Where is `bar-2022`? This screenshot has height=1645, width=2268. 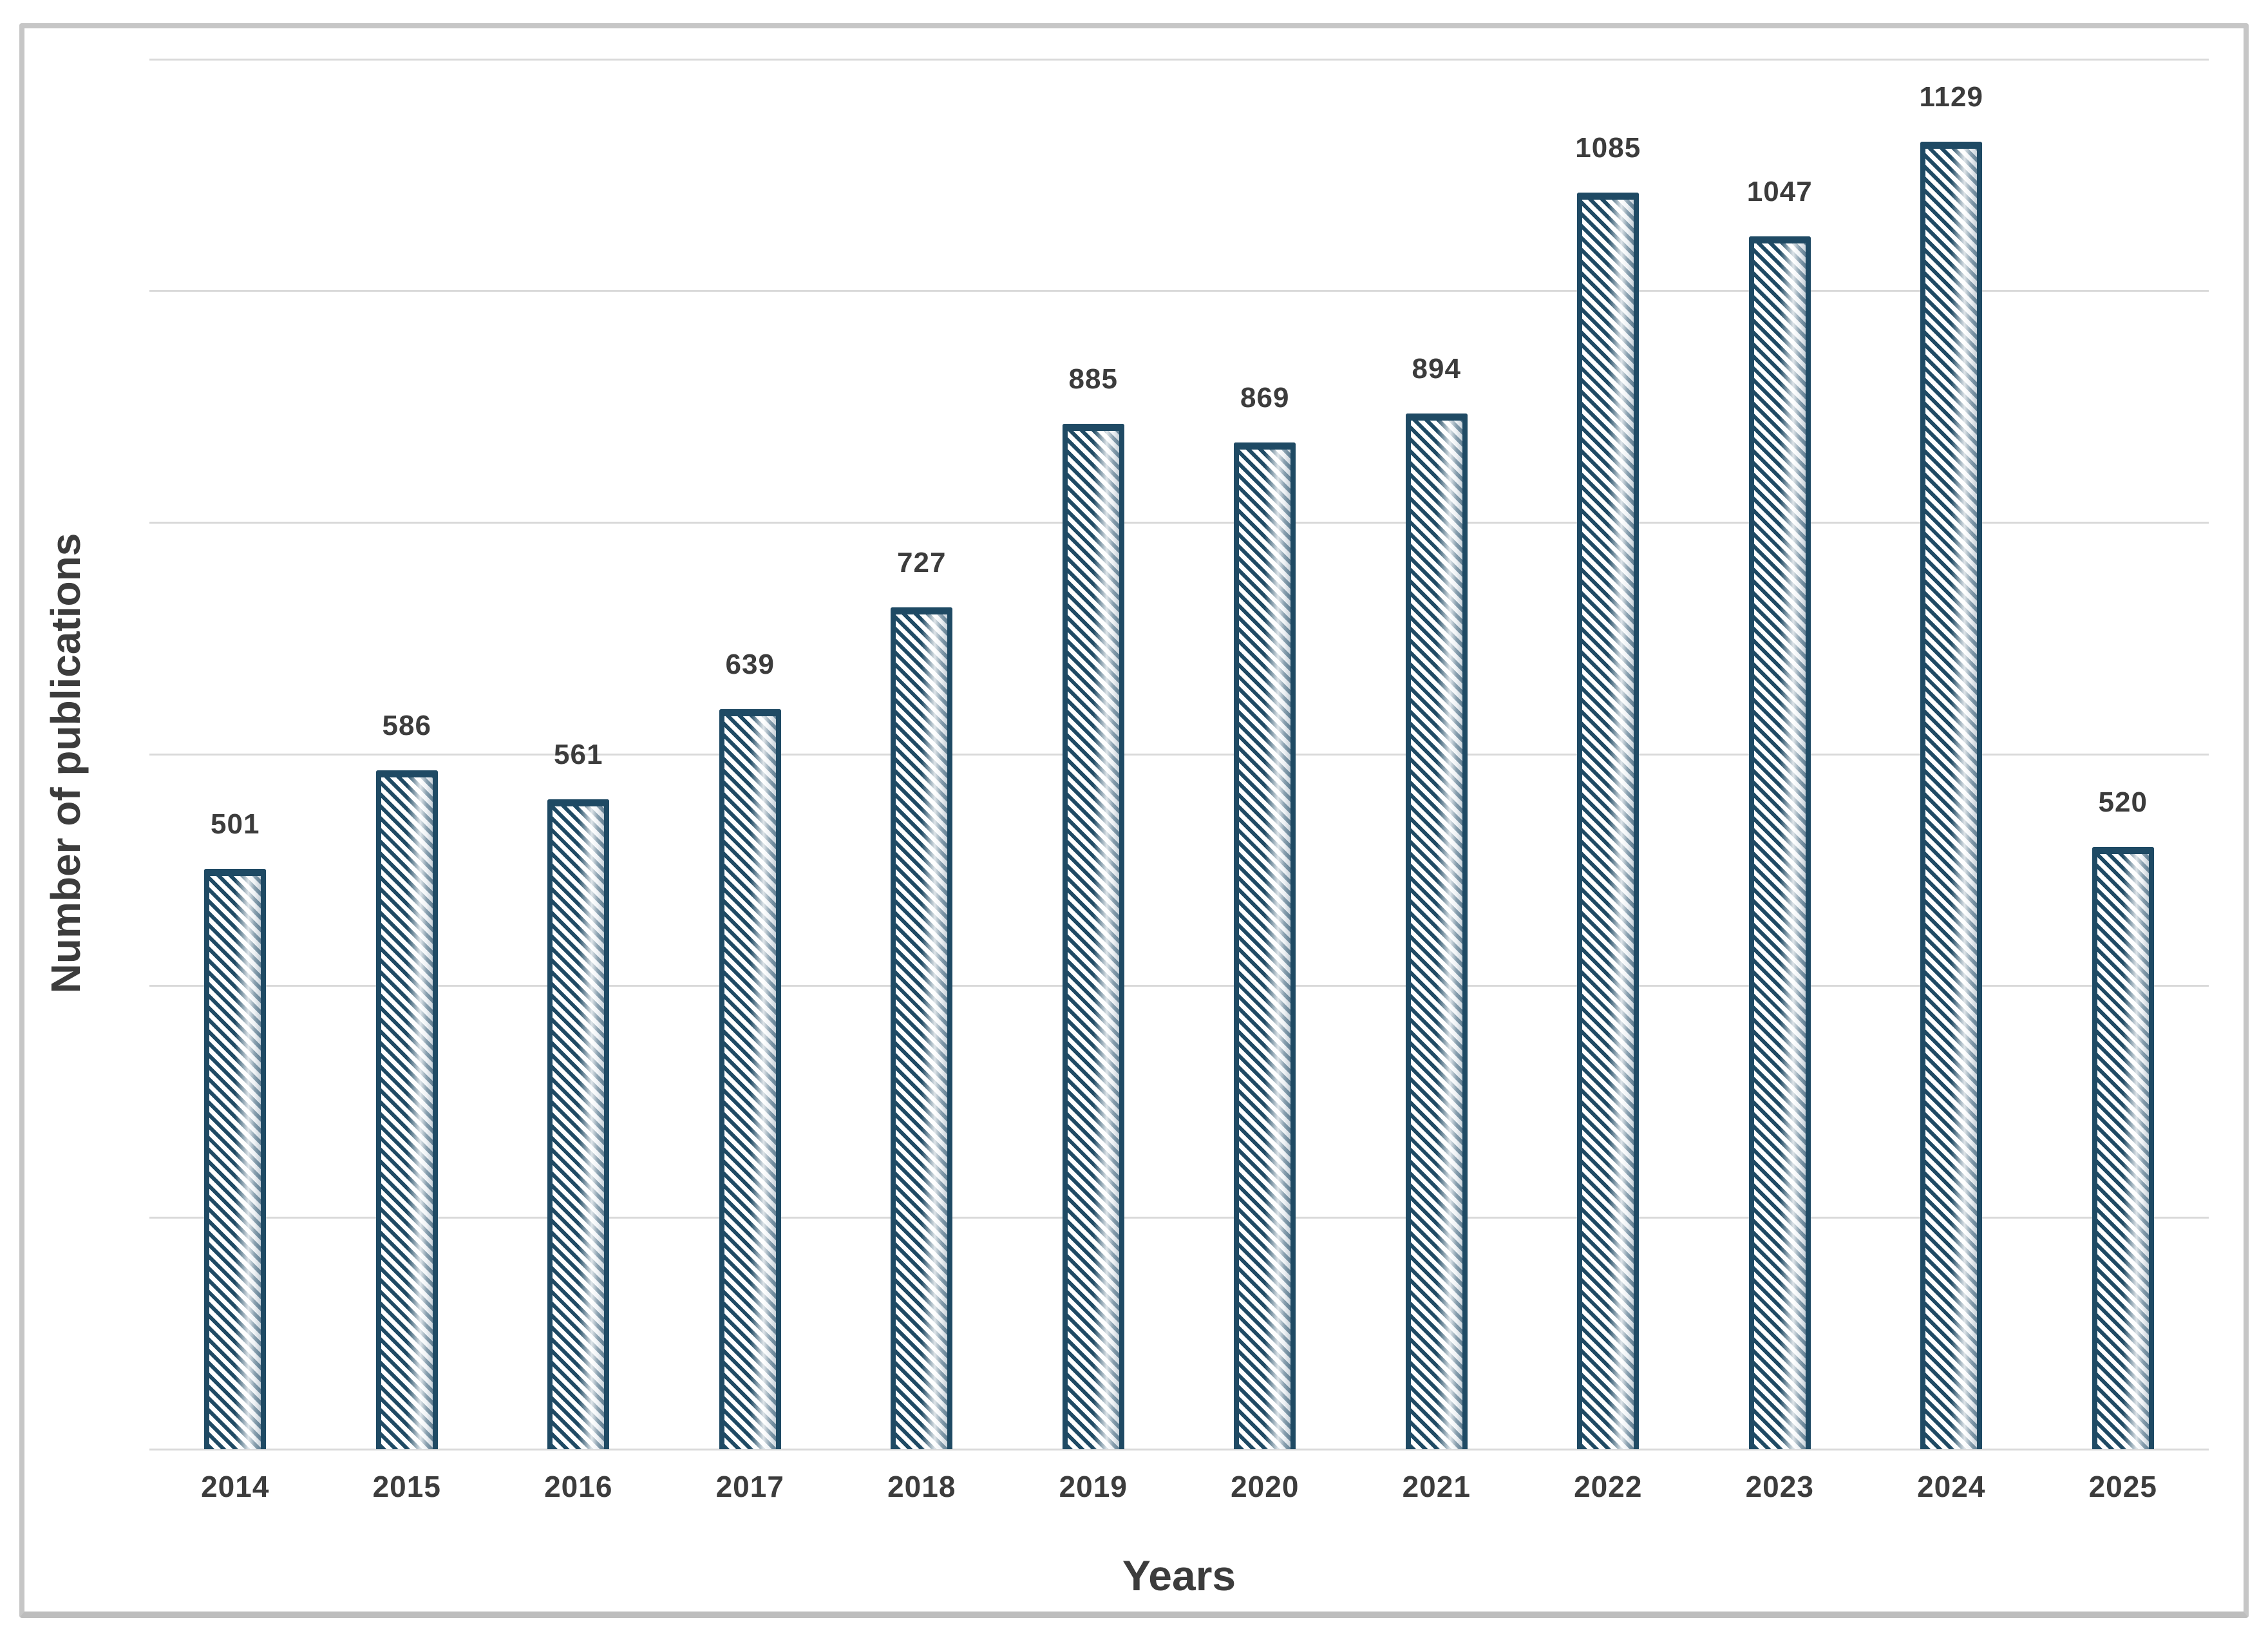 bar-2022 is located at coordinates (1608, 821).